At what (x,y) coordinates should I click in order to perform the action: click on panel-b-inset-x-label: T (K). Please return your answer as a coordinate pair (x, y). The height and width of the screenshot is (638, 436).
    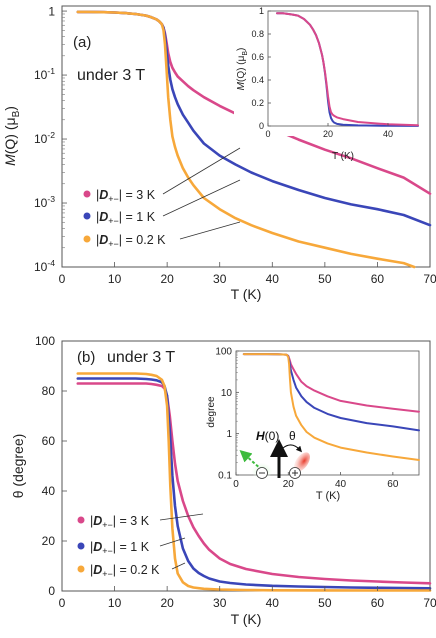
    Looking at the image, I should click on (328, 496).